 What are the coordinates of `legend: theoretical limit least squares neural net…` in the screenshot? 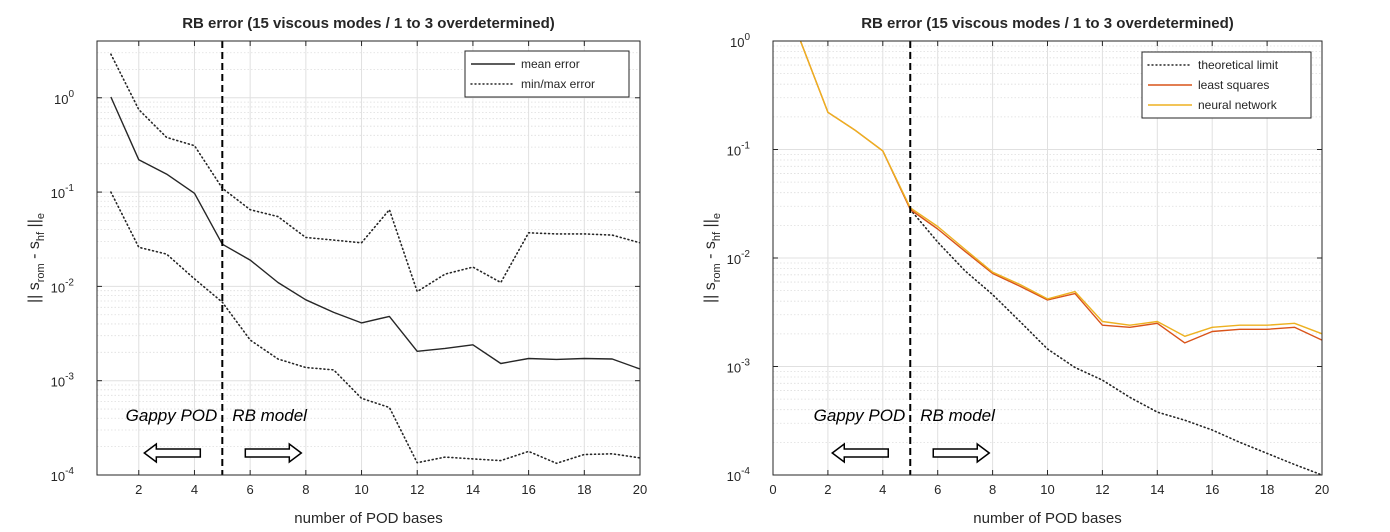 It's located at (1226, 85).